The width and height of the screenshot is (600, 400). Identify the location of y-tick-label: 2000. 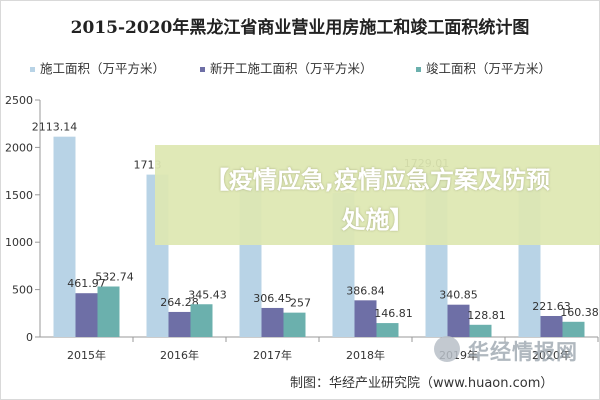
(19, 147).